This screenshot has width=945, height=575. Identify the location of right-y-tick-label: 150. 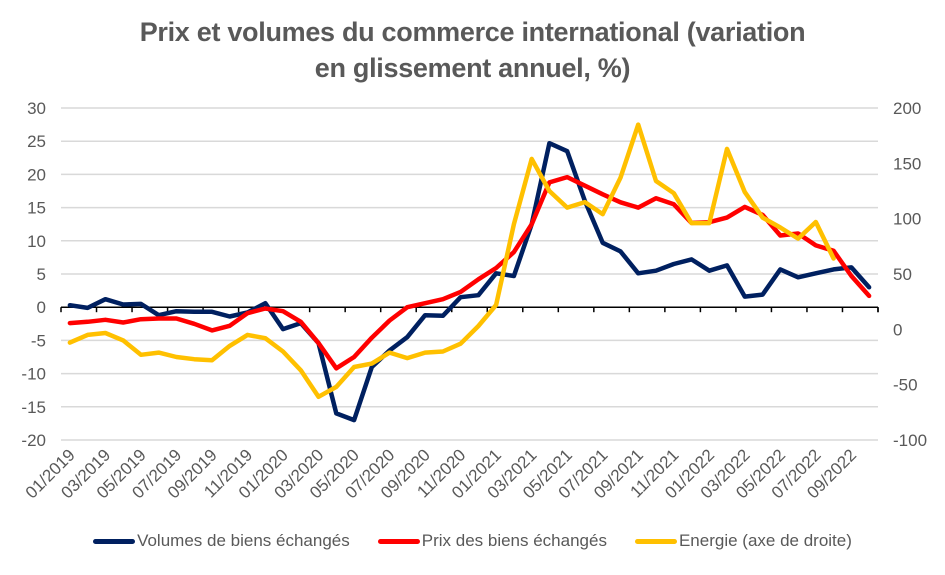
(907, 163).